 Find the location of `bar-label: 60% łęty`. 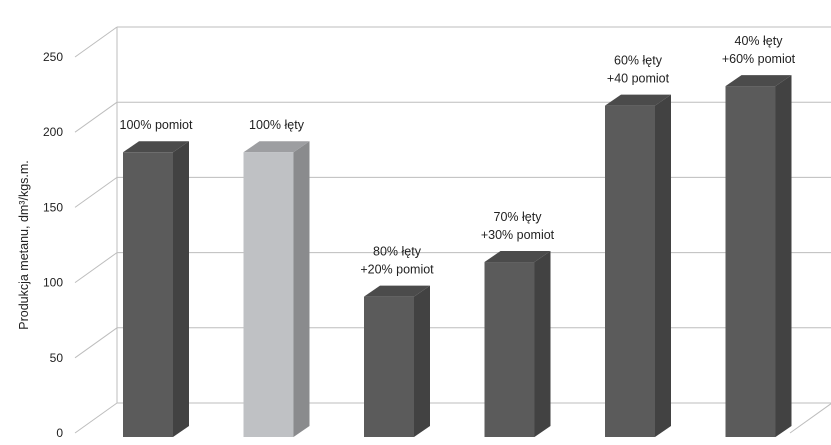

bar-label: 60% łęty is located at coordinates (638, 61).